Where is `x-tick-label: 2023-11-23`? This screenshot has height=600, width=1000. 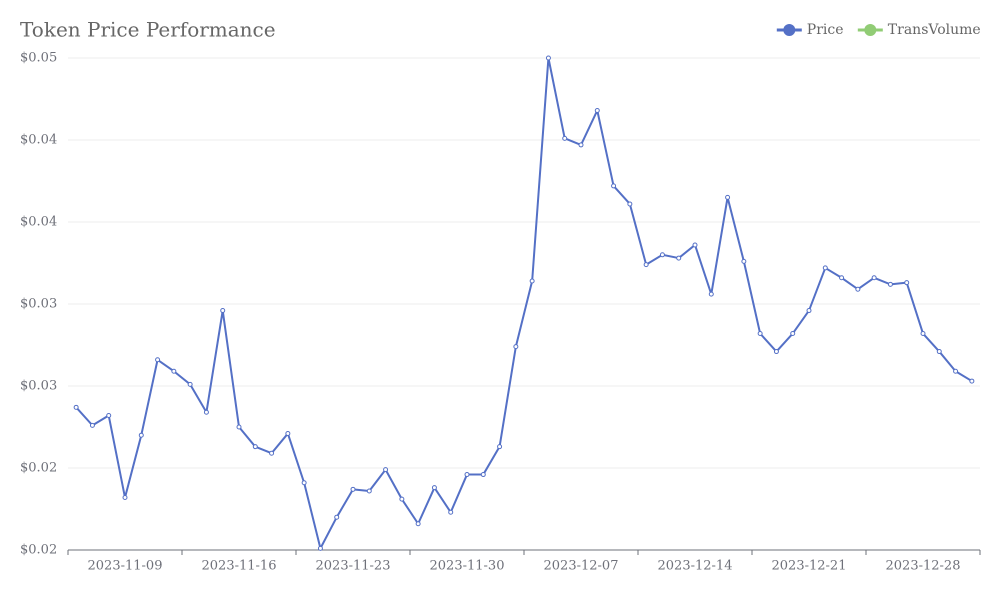
x-tick-label: 2023-11-23 is located at coordinates (353, 566).